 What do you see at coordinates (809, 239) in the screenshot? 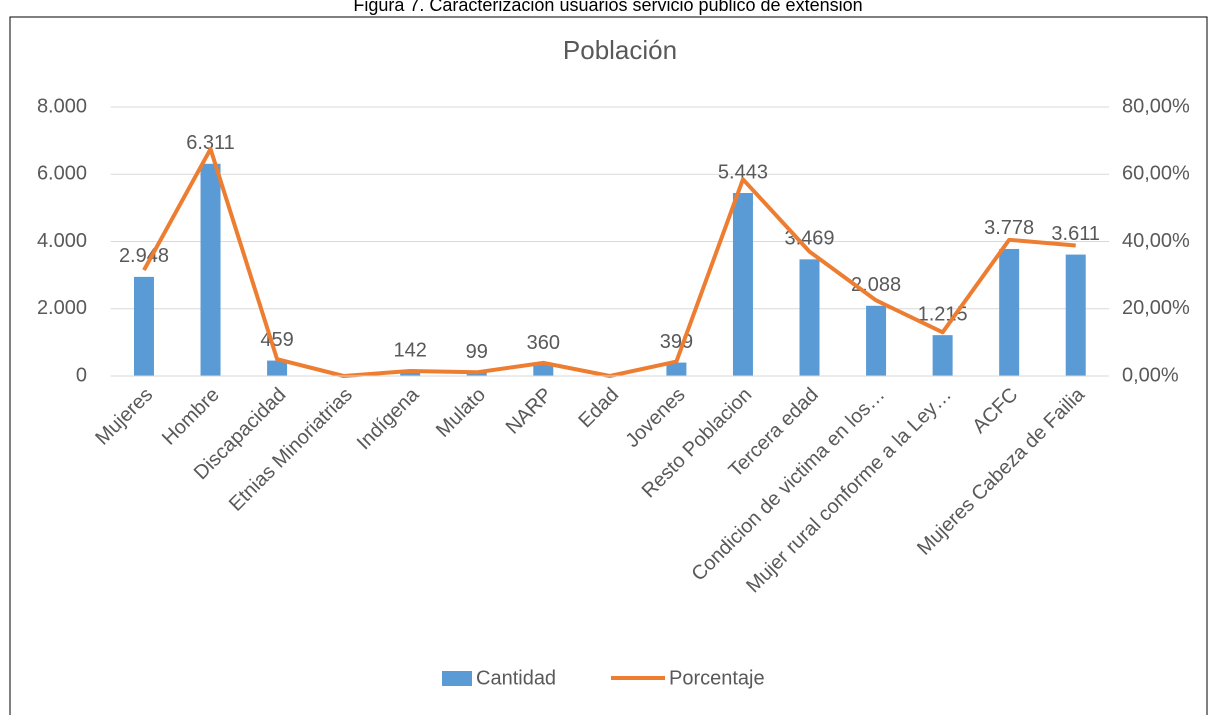
I see `data-label: 3.469` at bounding box center [809, 239].